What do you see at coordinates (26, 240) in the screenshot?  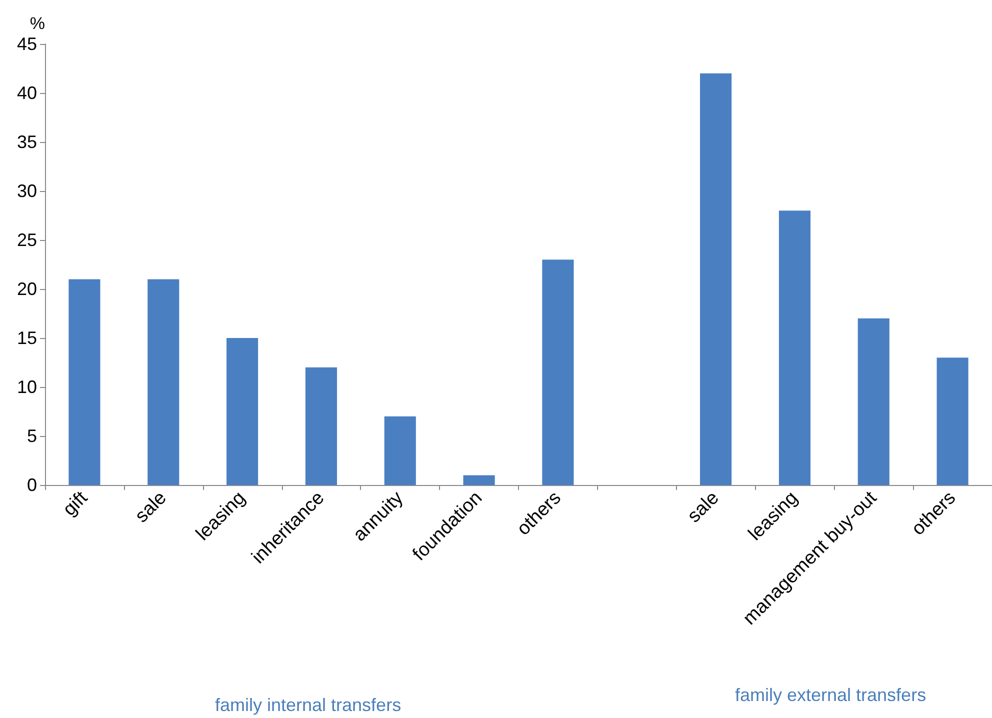 I see `y-tick-label: 25` at bounding box center [26, 240].